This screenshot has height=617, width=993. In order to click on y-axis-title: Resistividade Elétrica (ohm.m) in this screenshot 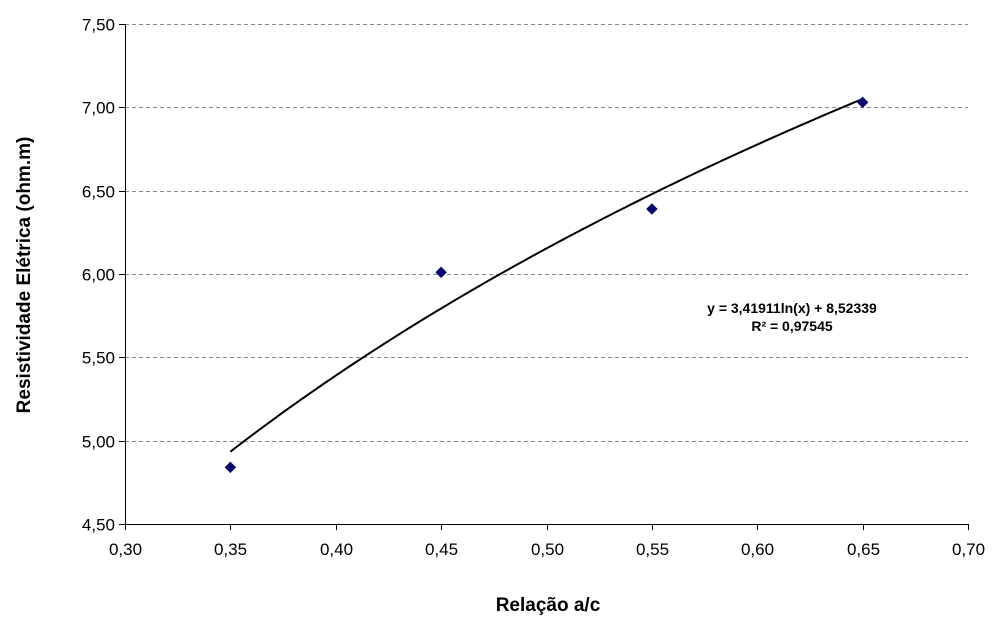, I will do `click(24, 275)`.